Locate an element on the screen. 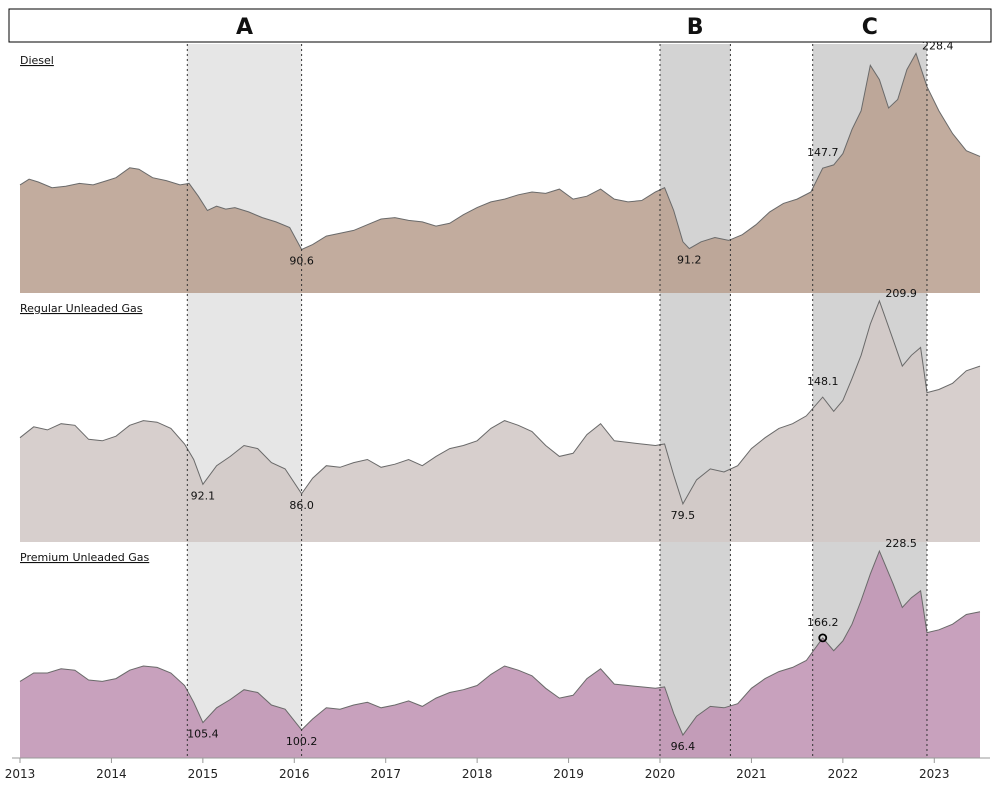 The width and height of the screenshot is (1000, 800). period-band-a is located at coordinates (244, 401).